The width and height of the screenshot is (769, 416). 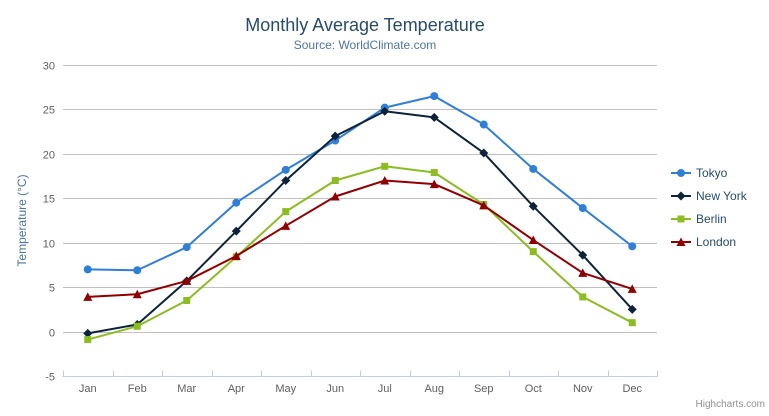 I want to click on chart-title: Monthly Average Temperature, so click(x=365, y=25).